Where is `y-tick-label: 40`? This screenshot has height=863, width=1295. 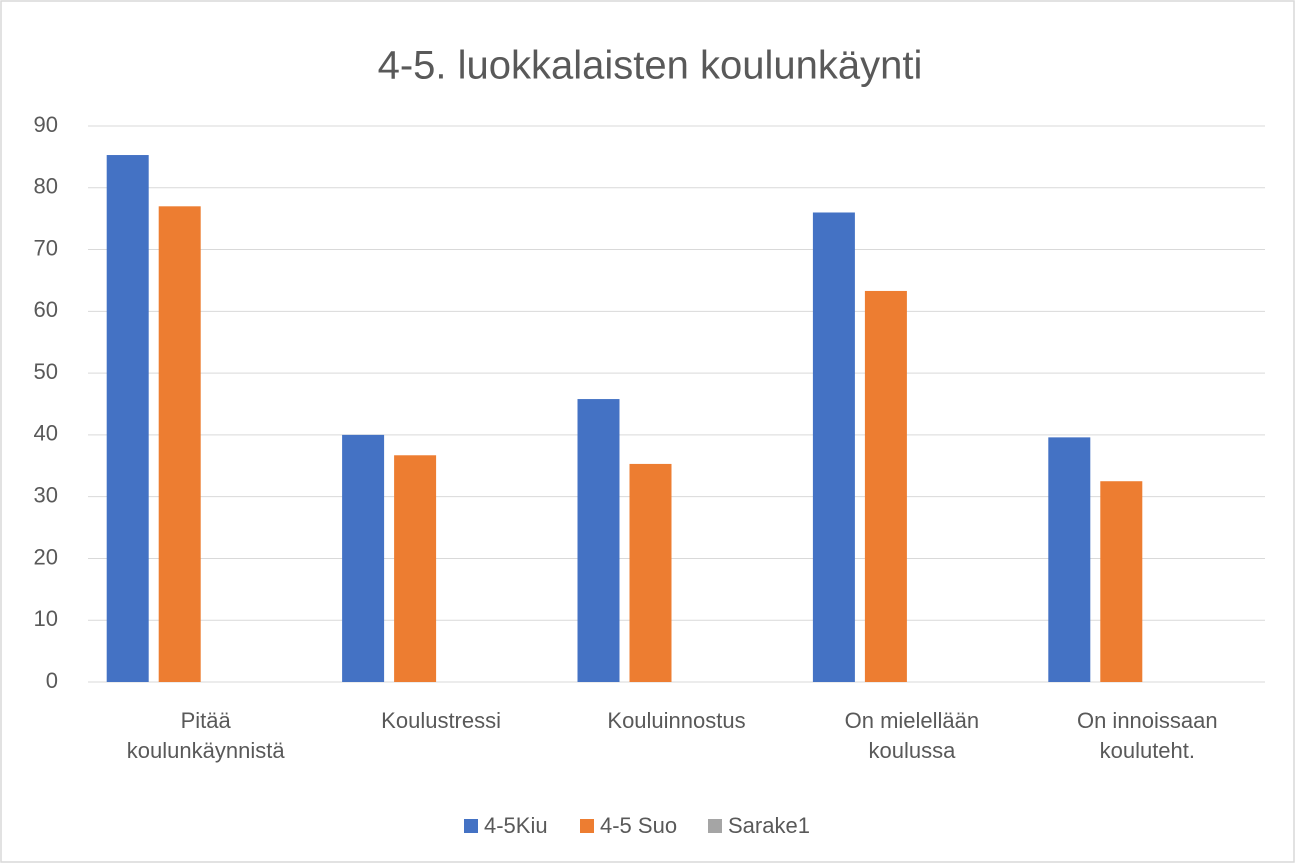 y-tick-label: 40 is located at coordinates (46, 433).